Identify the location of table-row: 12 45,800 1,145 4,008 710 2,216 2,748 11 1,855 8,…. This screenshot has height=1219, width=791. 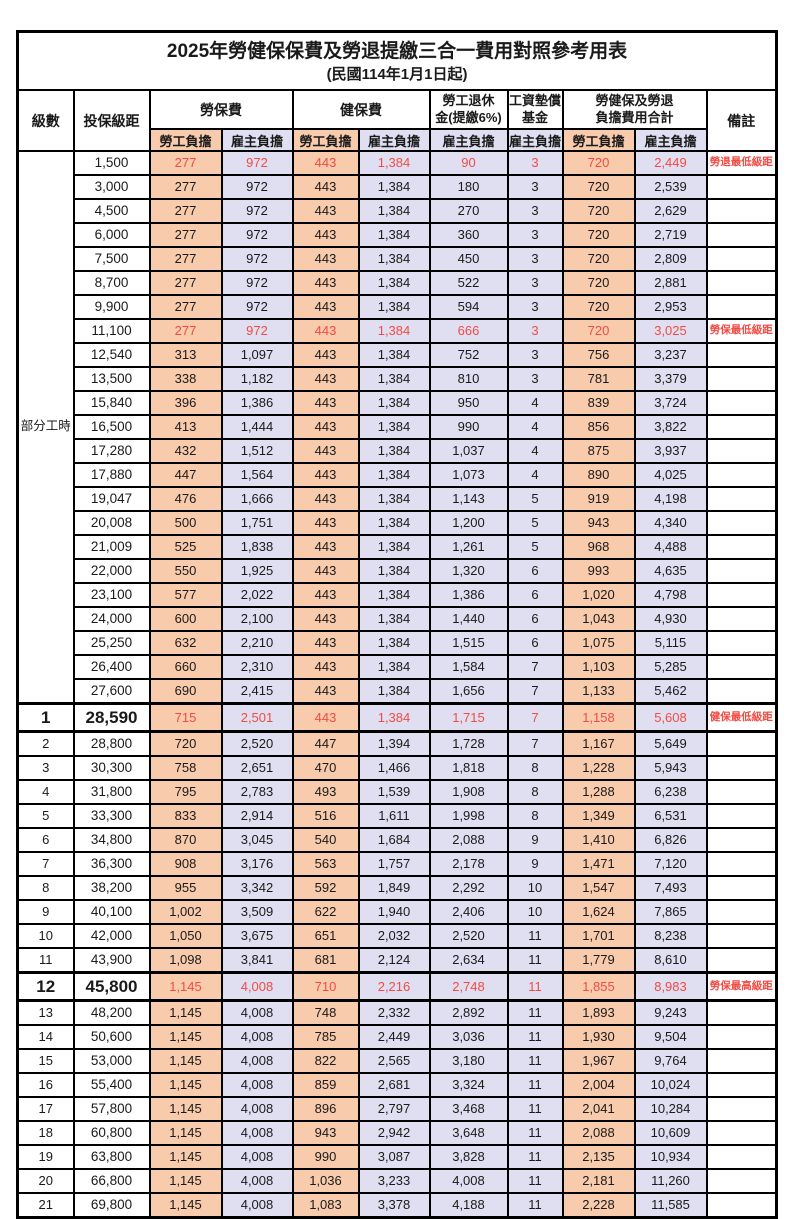
(397, 986).